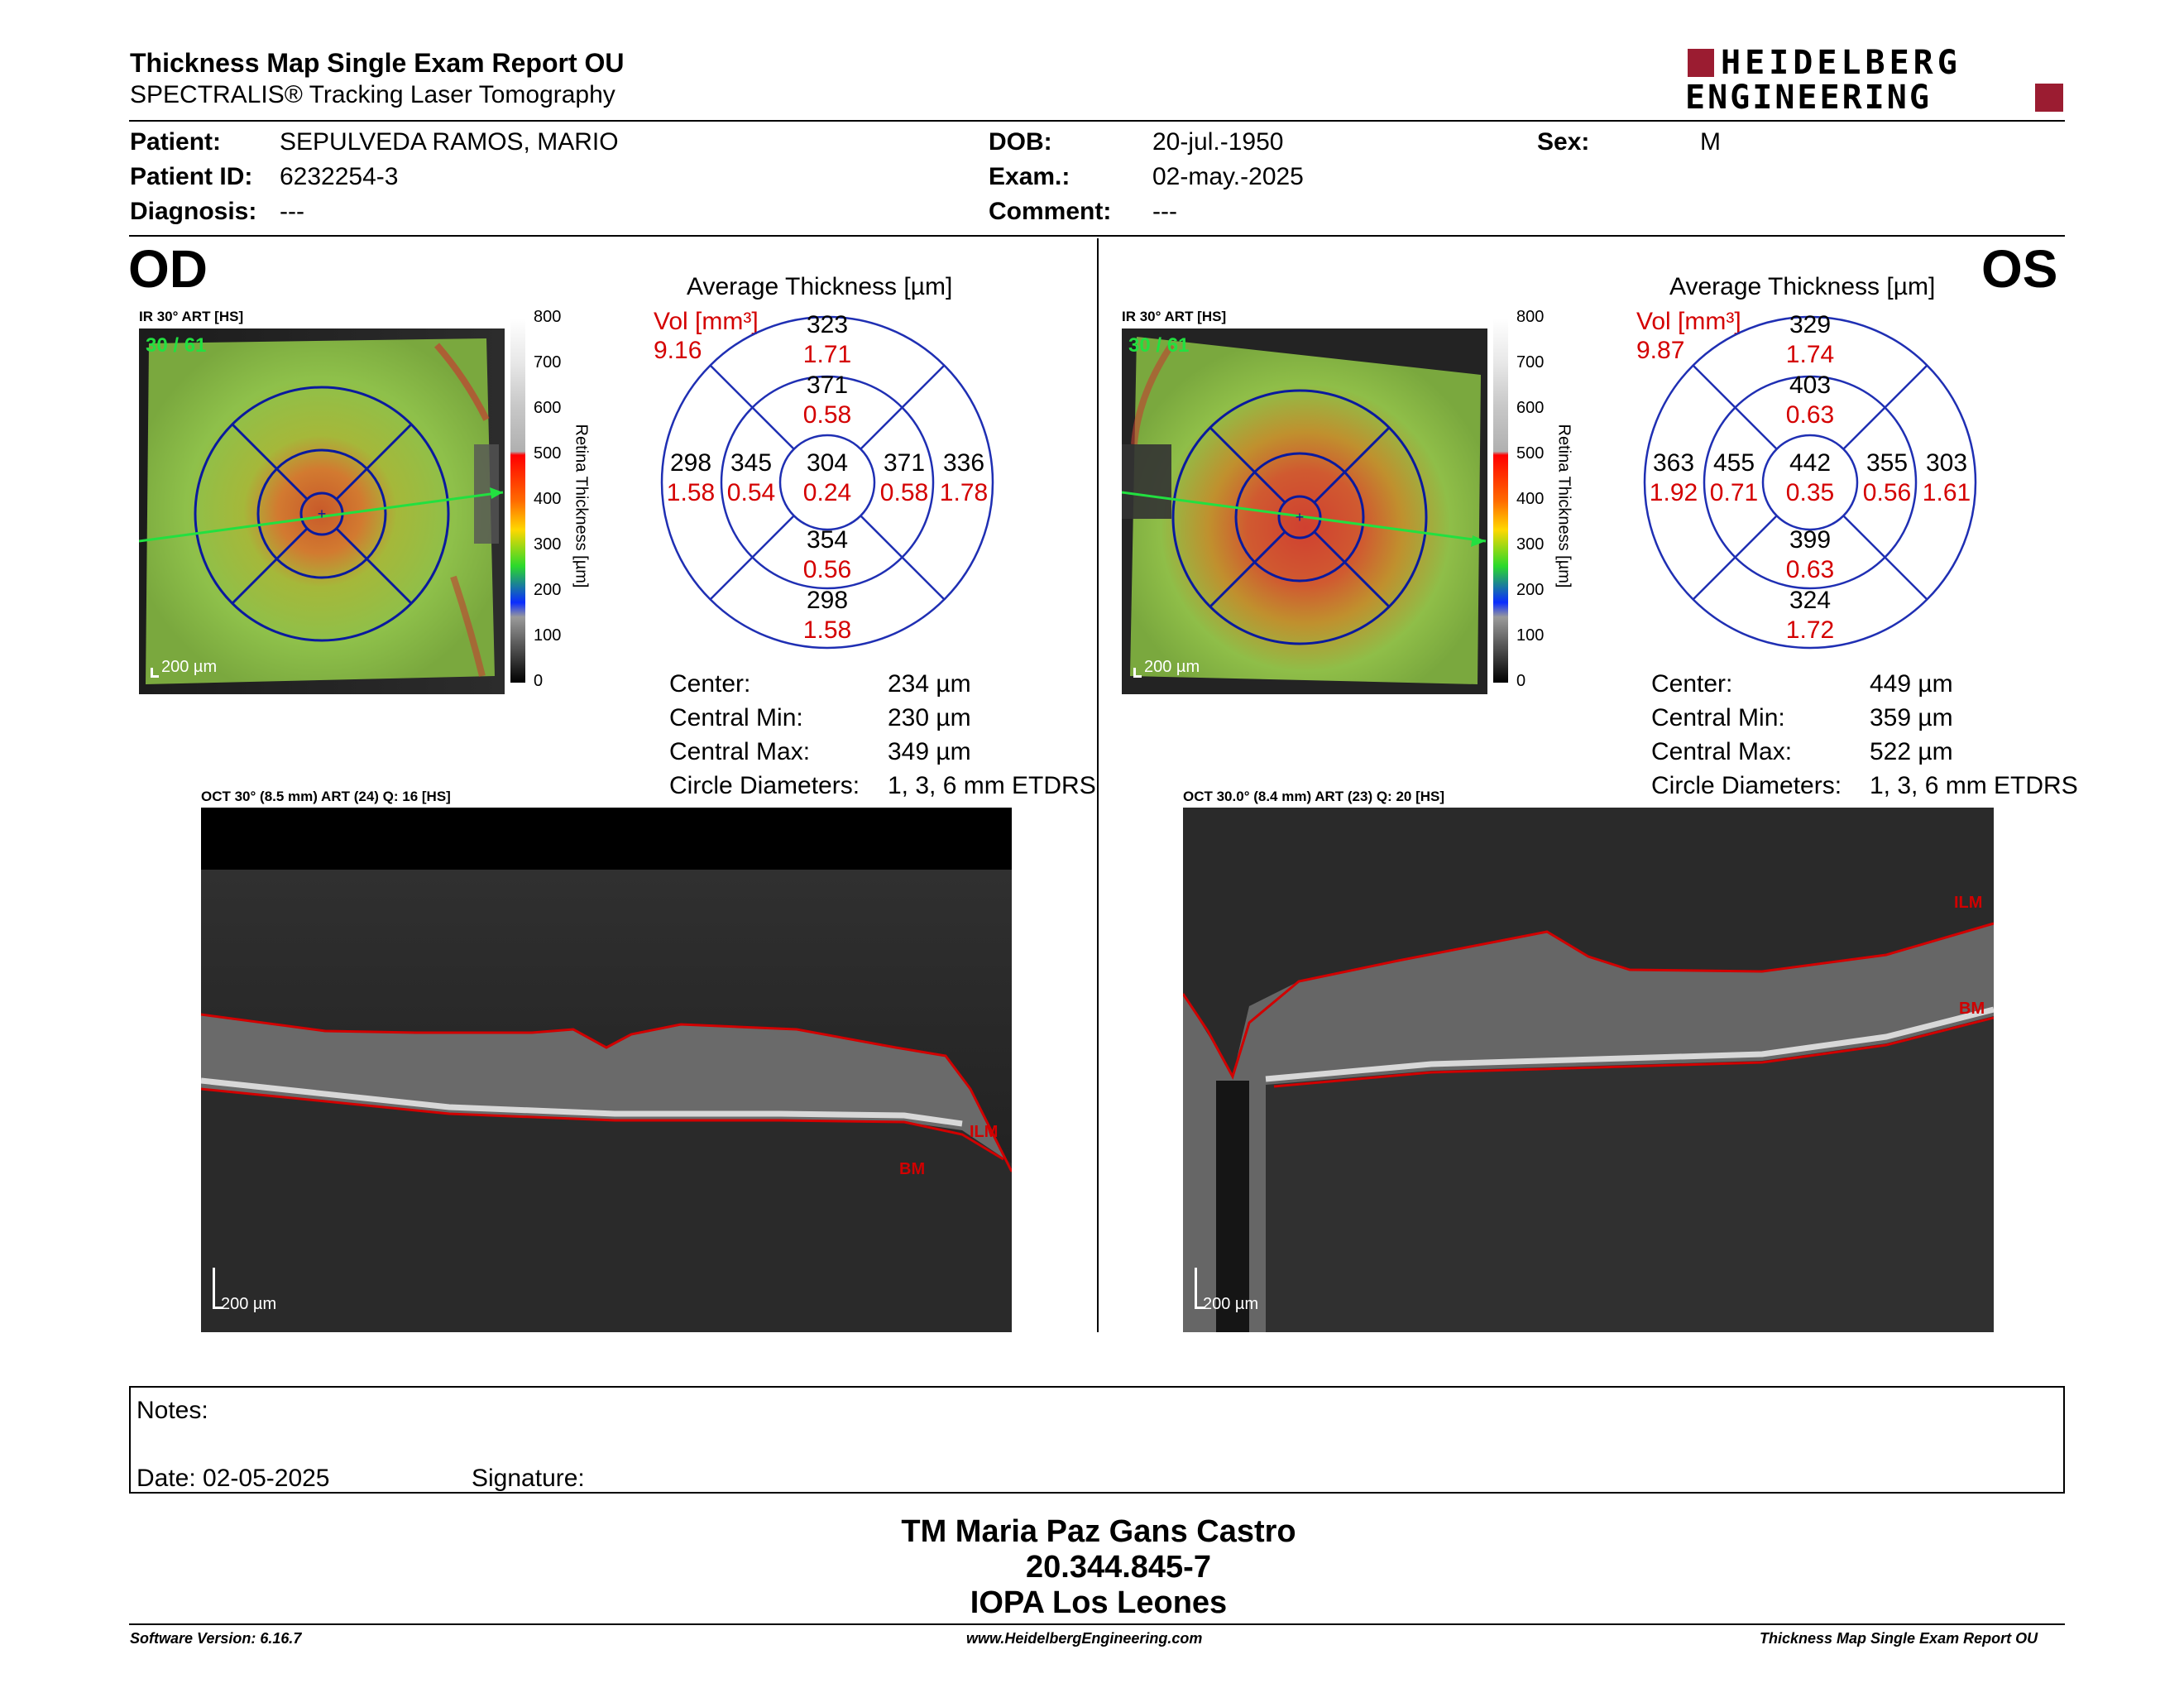 The image size is (2184, 1688). What do you see at coordinates (1673, 492) in the screenshot?
I see `os-outer-left-volume: 1.92` at bounding box center [1673, 492].